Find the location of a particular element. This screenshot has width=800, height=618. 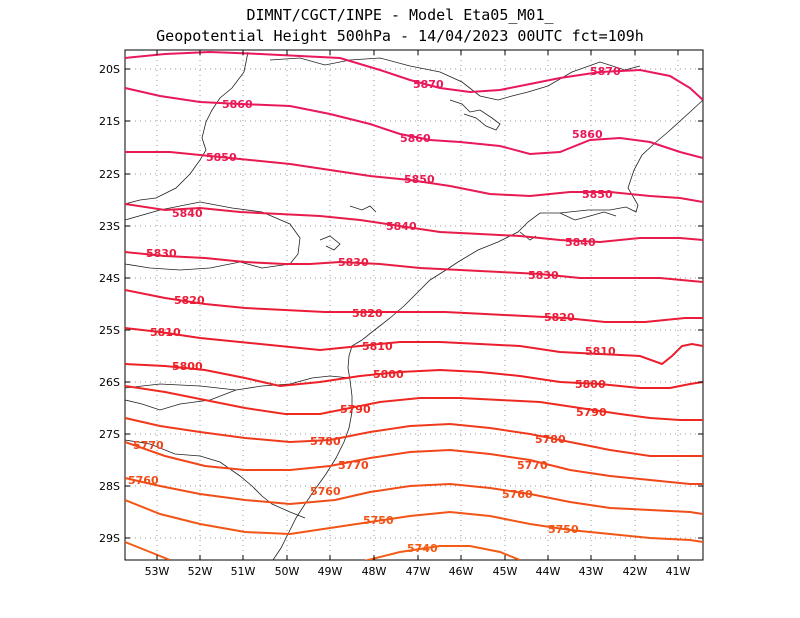

label-5840-b: 5840 is located at coordinates (401, 226).